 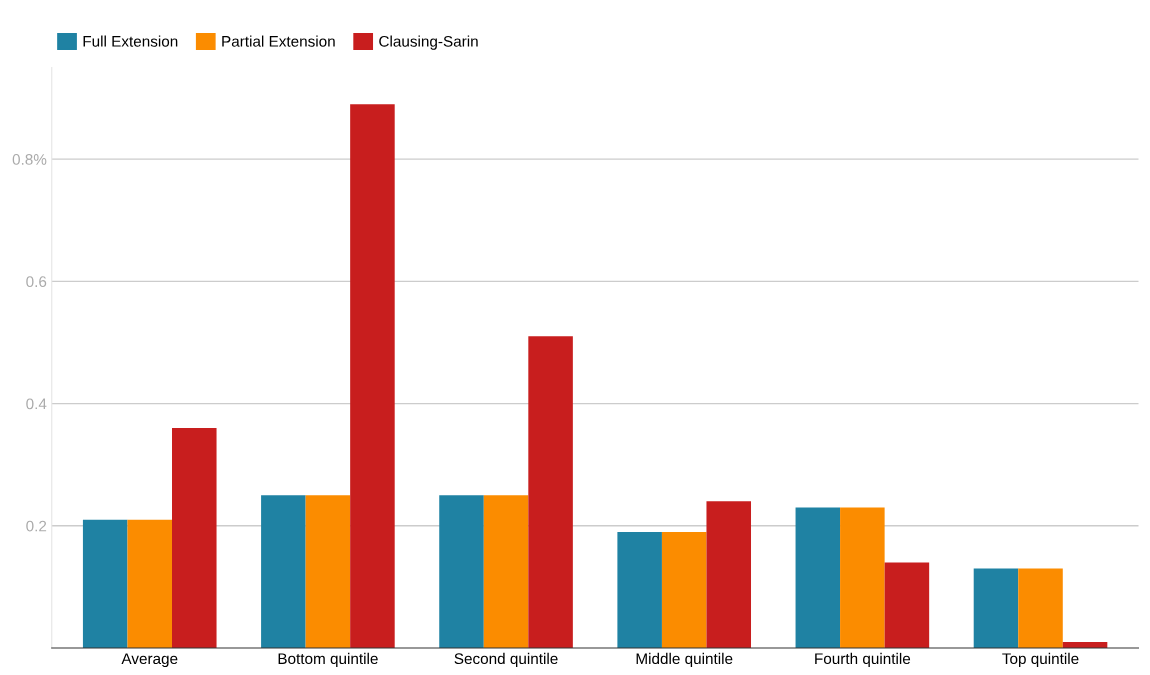 What do you see at coordinates (149, 660) in the screenshot?
I see `x-tick-label: Average` at bounding box center [149, 660].